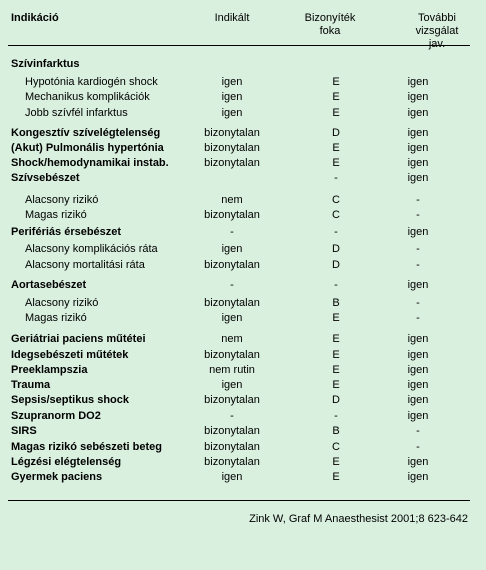 Image resolution: width=486 pixels, height=570 pixels. I want to click on row-label: Alacsony rizikó, so click(62, 303).